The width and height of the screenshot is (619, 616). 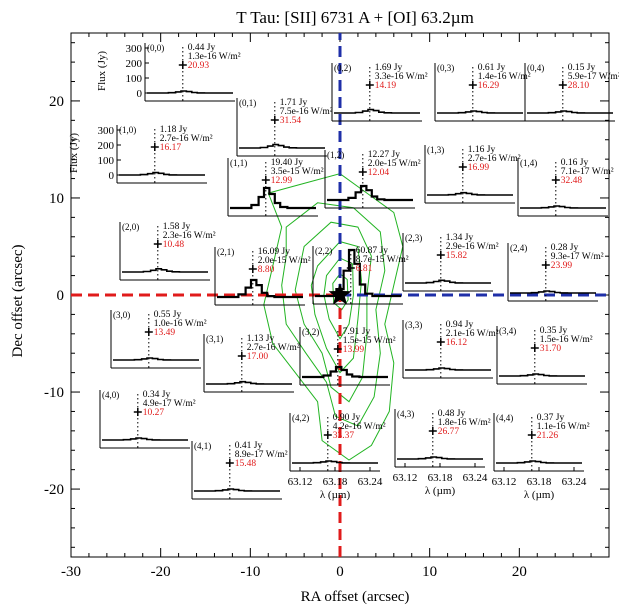 What do you see at coordinates (214, 57) in the screenshot?
I see `flux-wm2: 1.3e-16 W/m²` at bounding box center [214, 57].